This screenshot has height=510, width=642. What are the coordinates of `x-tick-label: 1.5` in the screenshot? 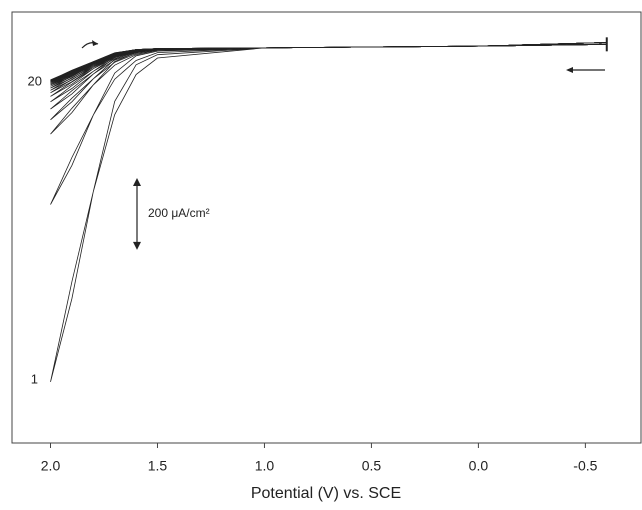 It's located at (158, 466).